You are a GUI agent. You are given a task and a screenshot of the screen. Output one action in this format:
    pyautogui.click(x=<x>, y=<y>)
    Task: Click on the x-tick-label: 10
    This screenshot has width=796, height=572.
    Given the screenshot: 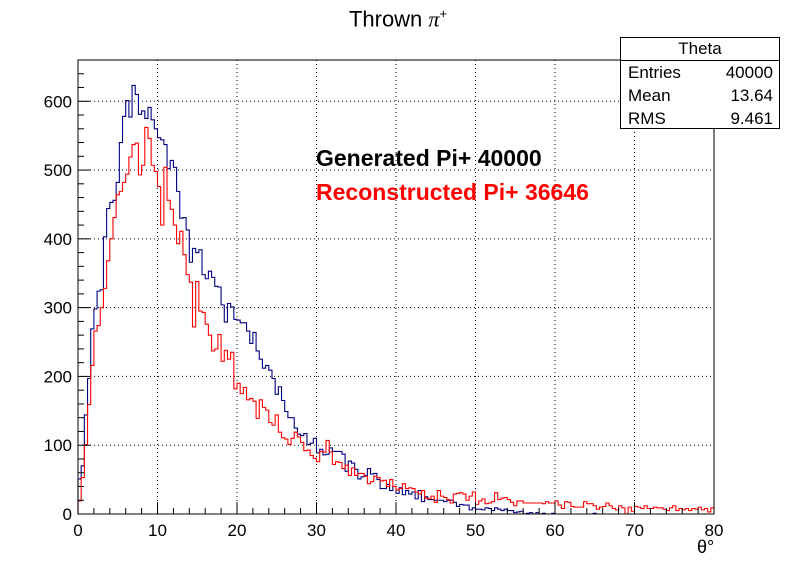 What is the action you would take?
    pyautogui.click(x=157, y=530)
    